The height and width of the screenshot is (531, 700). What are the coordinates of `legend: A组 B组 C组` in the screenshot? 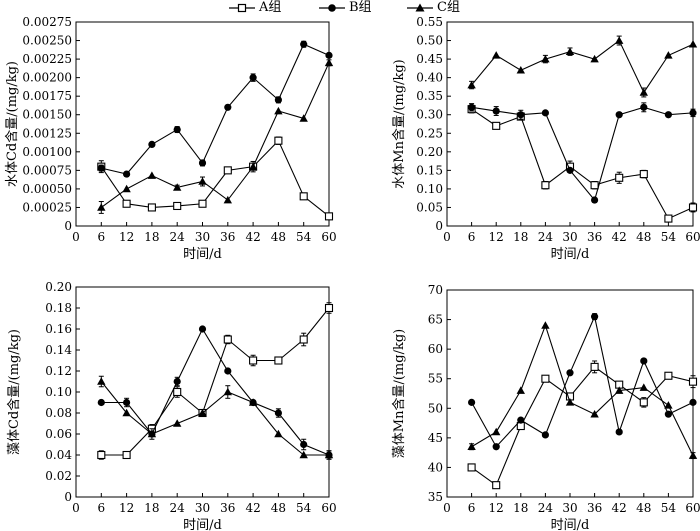 It's located at (350, 8).